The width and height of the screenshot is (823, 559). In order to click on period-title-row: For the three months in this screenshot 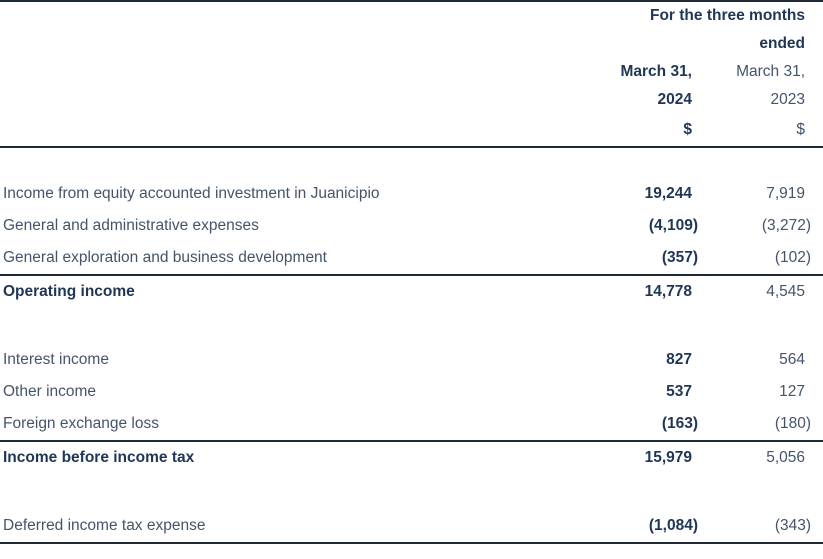, I will do `click(411, 15)`.